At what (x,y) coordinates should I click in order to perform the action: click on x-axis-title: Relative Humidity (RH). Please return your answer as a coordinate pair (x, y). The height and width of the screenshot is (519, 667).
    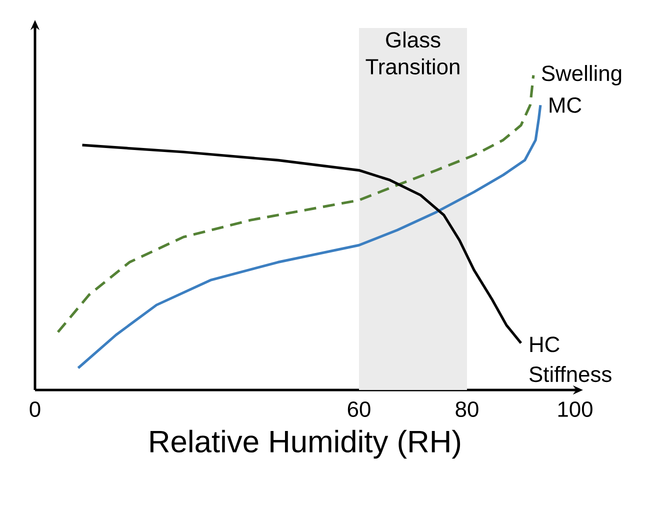
    Looking at the image, I should click on (305, 444).